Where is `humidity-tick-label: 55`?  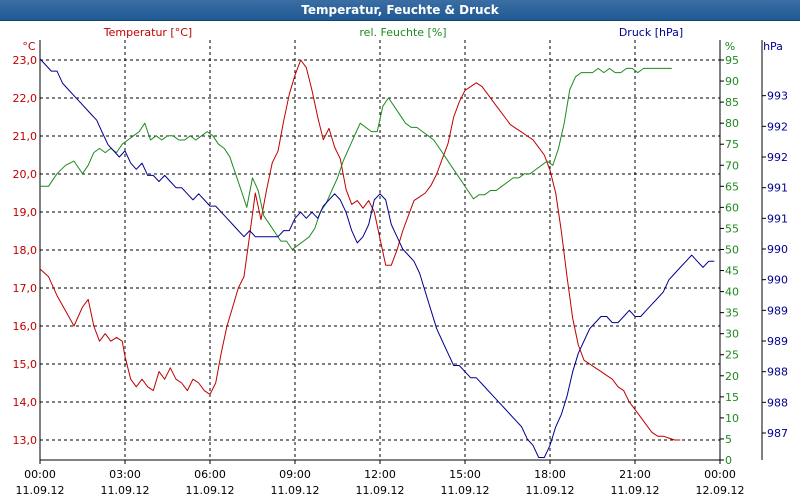 humidity-tick-label: 55 is located at coordinates (732, 228).